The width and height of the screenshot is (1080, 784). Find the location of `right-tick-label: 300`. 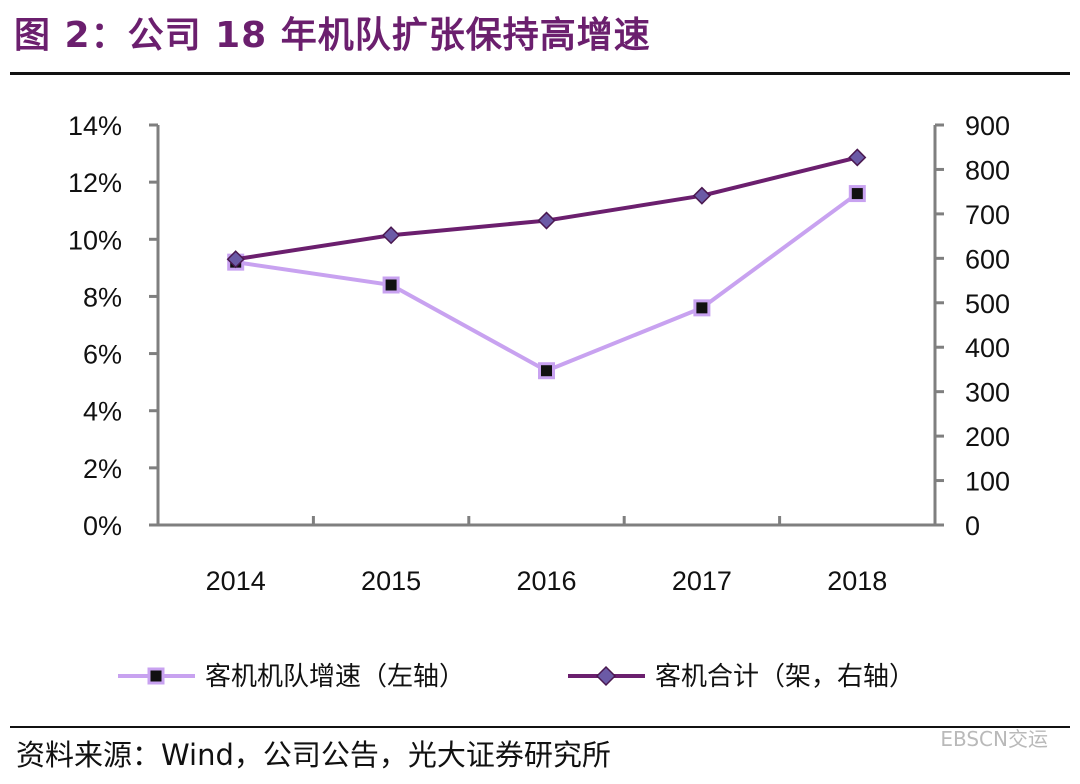

right-tick-label: 300 is located at coordinates (987, 393).